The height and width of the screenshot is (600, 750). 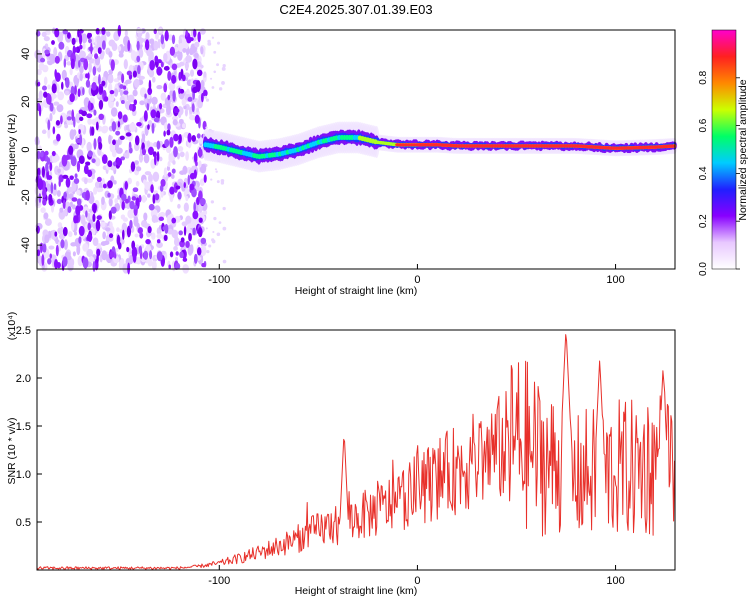 What do you see at coordinates (356, 591) in the screenshot?
I see `snr-x-label: Height of straight line (km)` at bounding box center [356, 591].